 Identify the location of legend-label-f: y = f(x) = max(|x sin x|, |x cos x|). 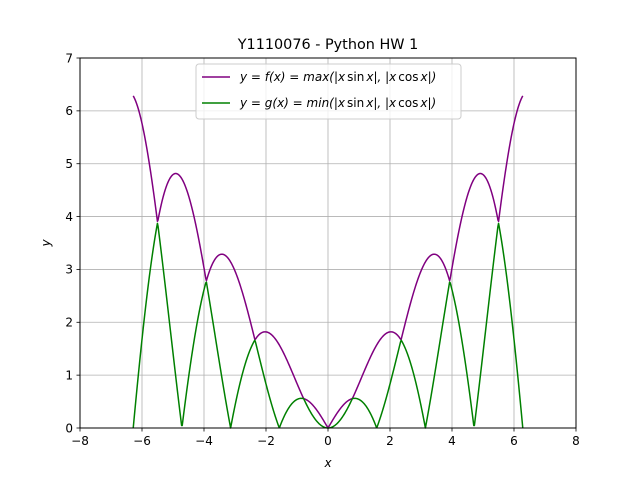
(337, 77).